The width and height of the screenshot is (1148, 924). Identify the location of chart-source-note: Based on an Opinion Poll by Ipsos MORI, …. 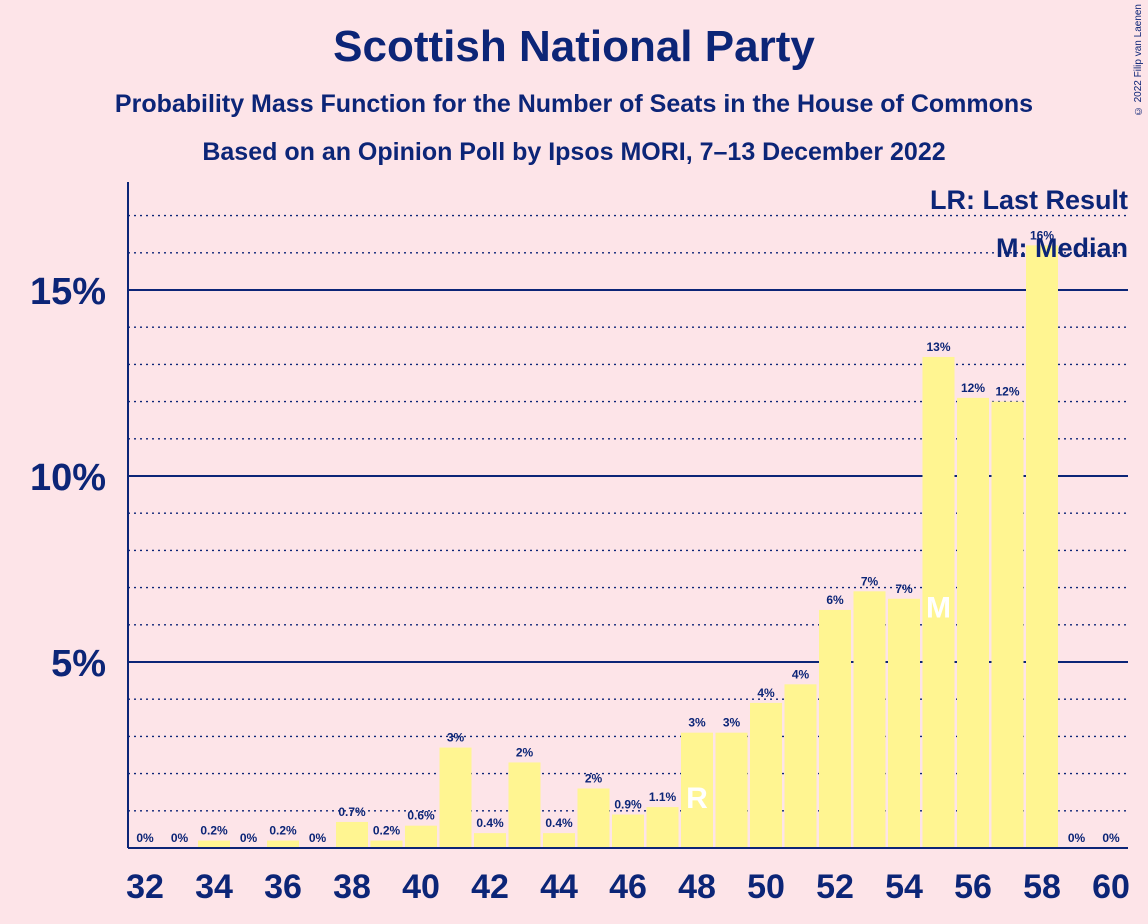
(574, 152).